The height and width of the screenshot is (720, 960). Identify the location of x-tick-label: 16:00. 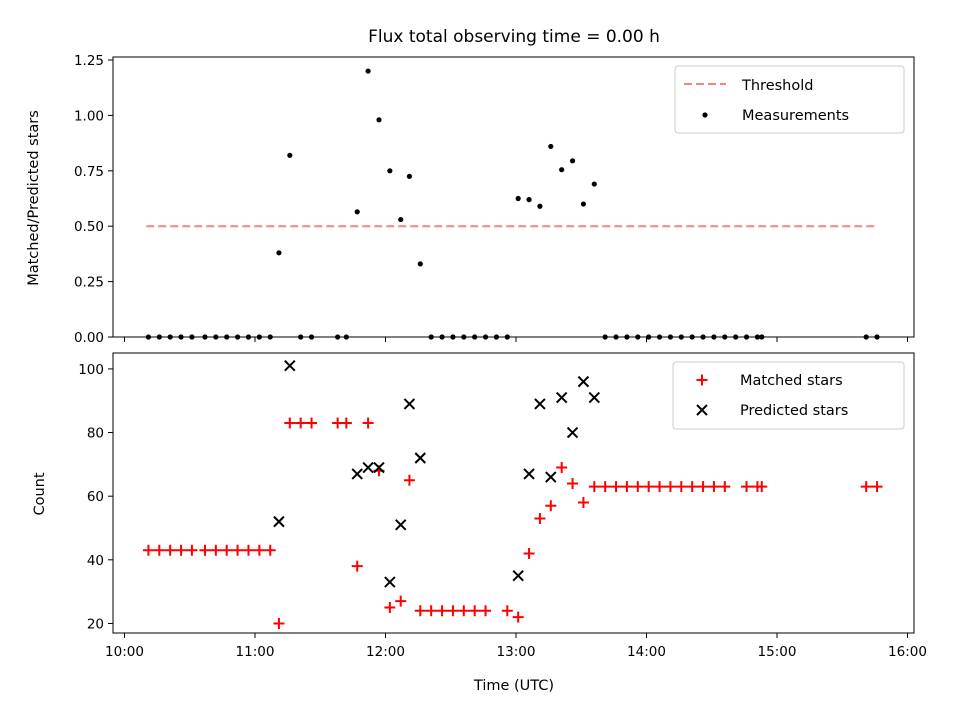
(907, 652).